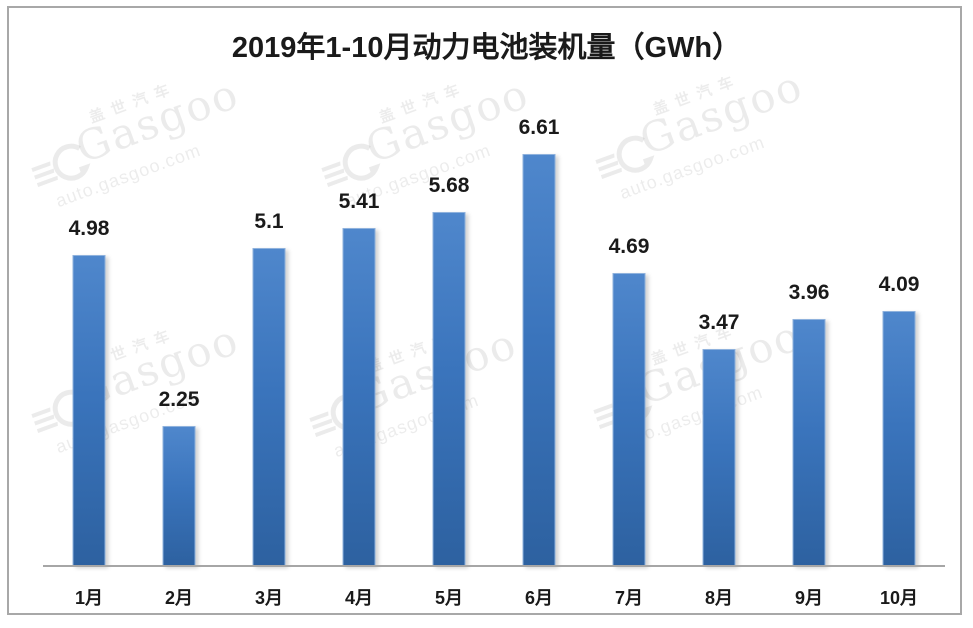 The height and width of the screenshot is (628, 973). Describe the element at coordinates (178, 598) in the screenshot. I see `x-axis-label: 2月` at that location.